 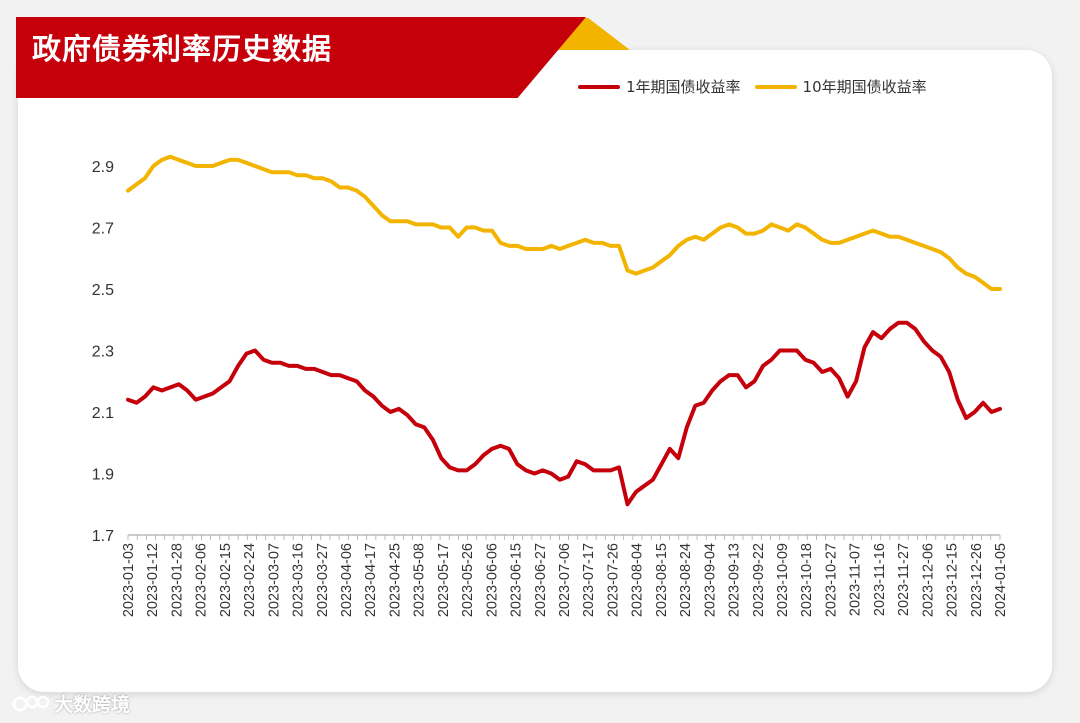 I want to click on x-tick-label: 2023-05-08, so click(x=420, y=580).